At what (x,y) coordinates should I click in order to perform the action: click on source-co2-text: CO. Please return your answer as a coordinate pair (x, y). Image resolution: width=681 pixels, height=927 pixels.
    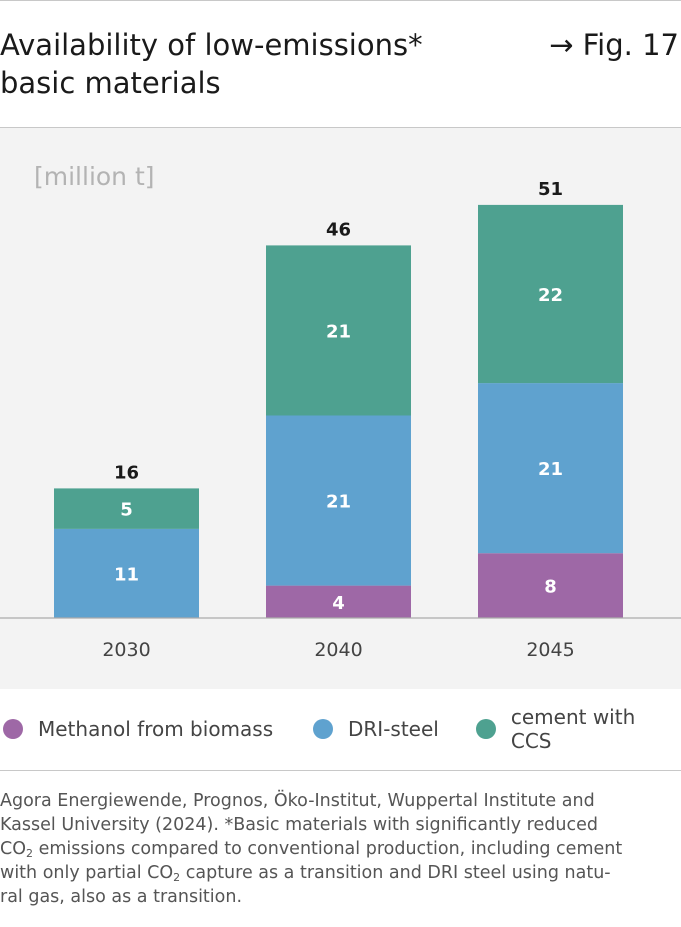
    Looking at the image, I should click on (13, 849).